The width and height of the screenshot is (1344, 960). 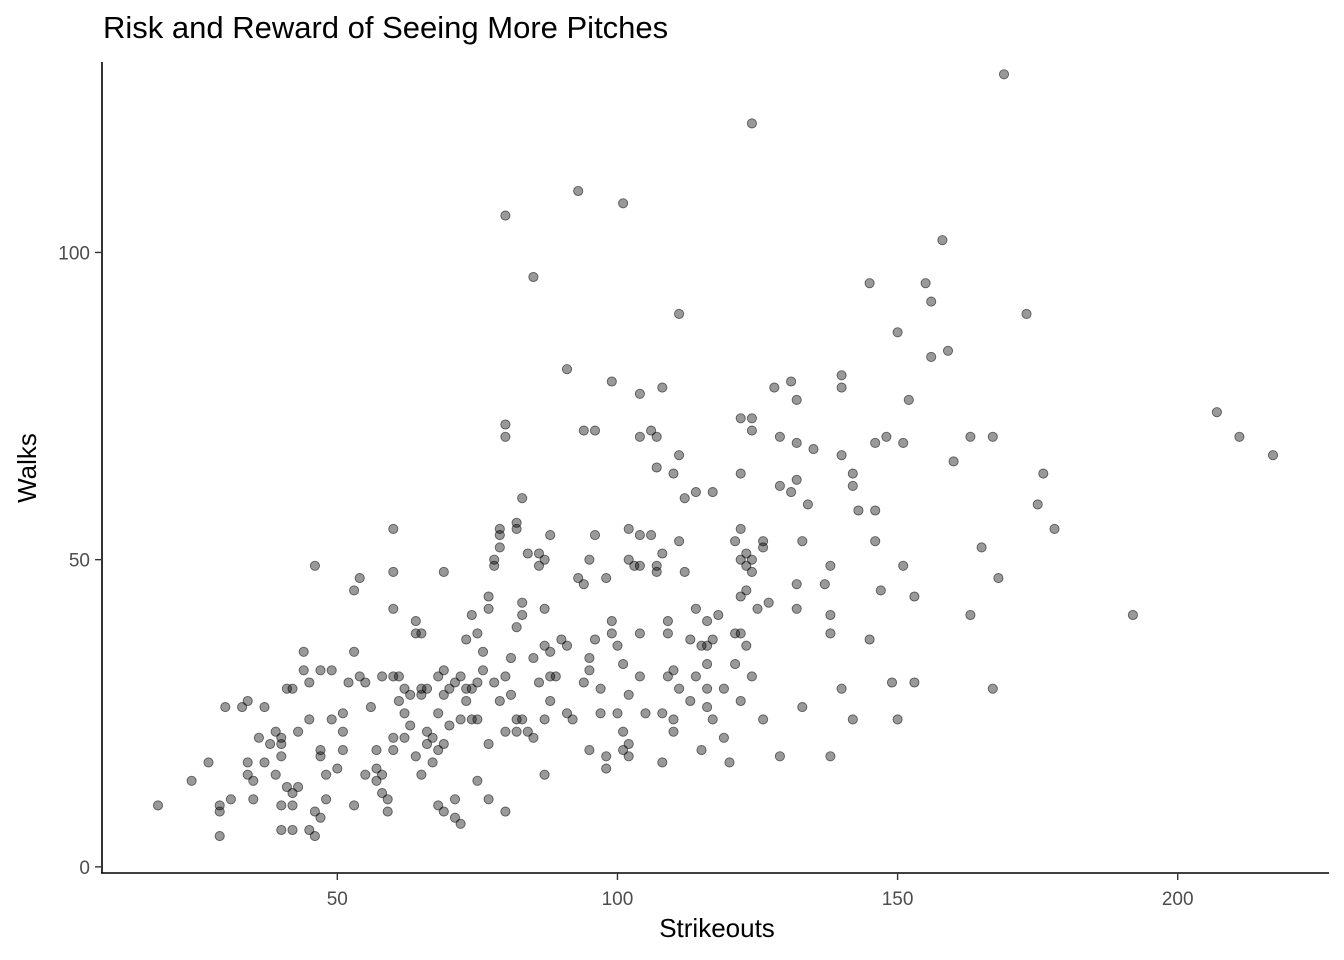 What do you see at coordinates (337, 899) in the screenshot?
I see `x-tick-label: 50` at bounding box center [337, 899].